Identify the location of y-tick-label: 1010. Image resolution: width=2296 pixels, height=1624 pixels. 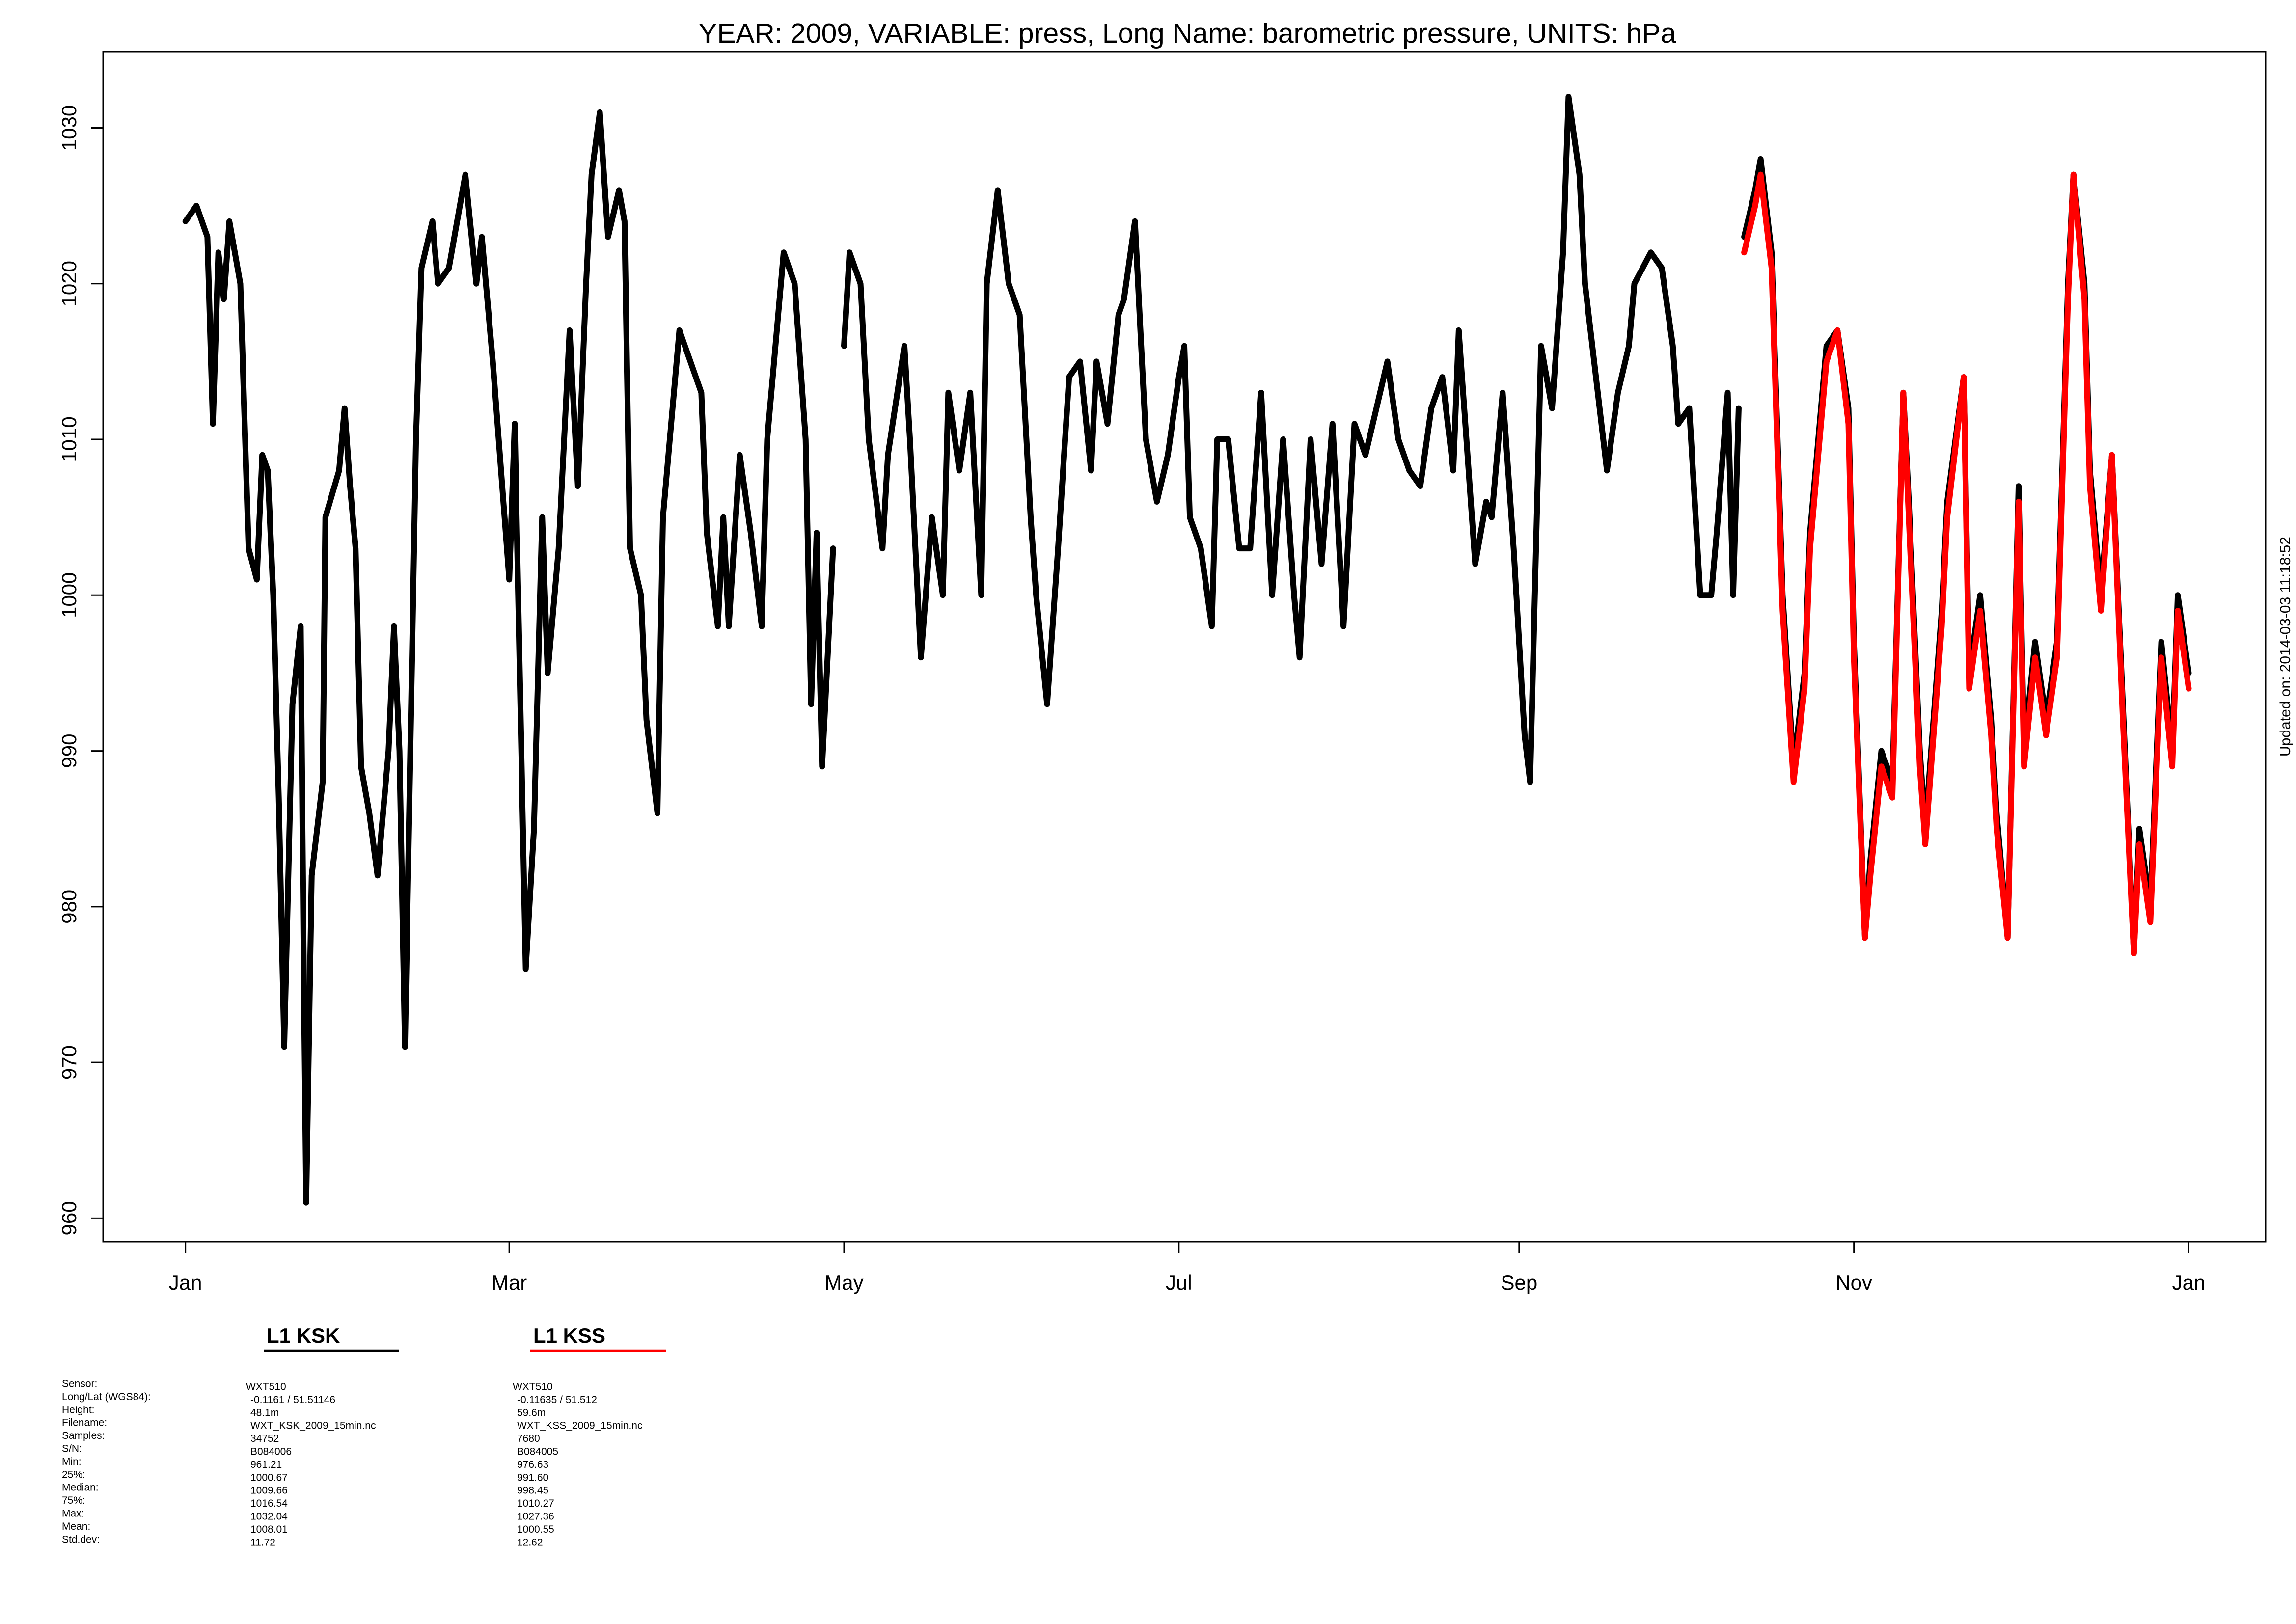
(69, 439).